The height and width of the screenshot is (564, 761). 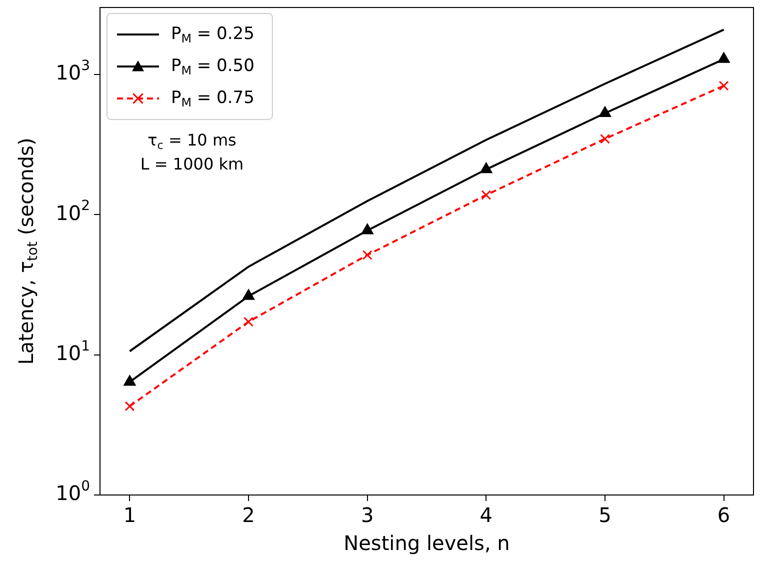 What do you see at coordinates (427, 543) in the screenshot?
I see `x-axis-title: Nesting levels, n` at bounding box center [427, 543].